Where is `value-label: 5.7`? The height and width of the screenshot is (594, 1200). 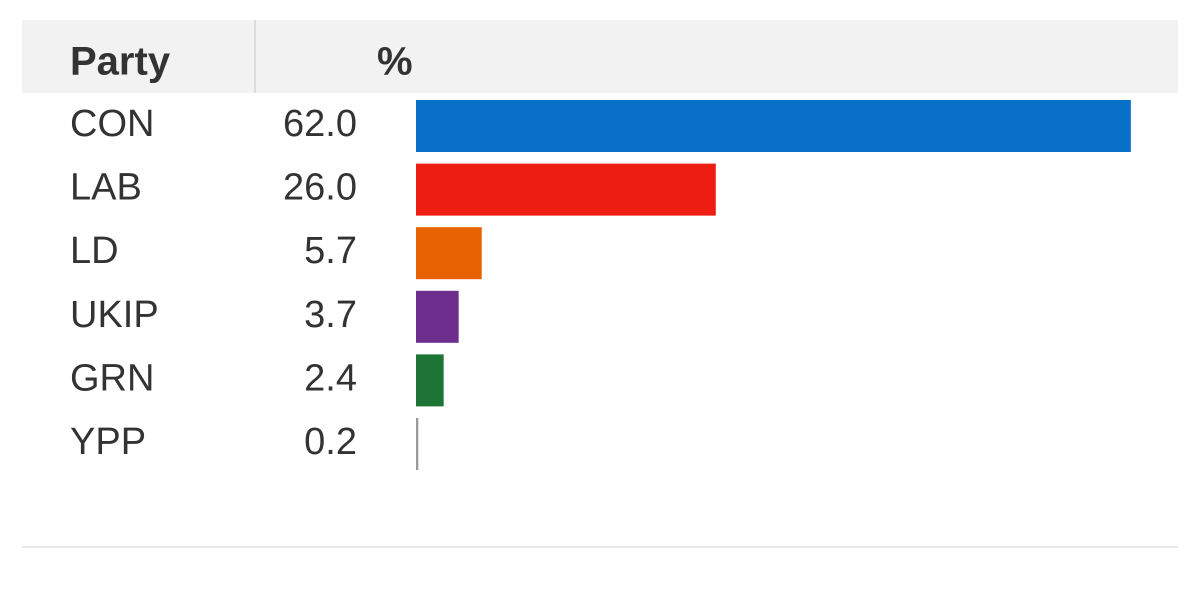
value-label: 5.7 is located at coordinates (330, 251).